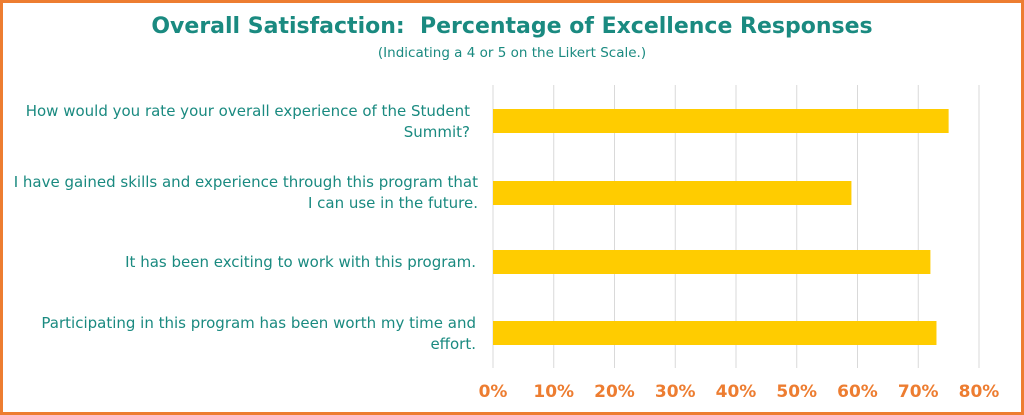  Describe the element at coordinates (918, 392) in the screenshot. I see `x-tick-label: 70%` at that location.